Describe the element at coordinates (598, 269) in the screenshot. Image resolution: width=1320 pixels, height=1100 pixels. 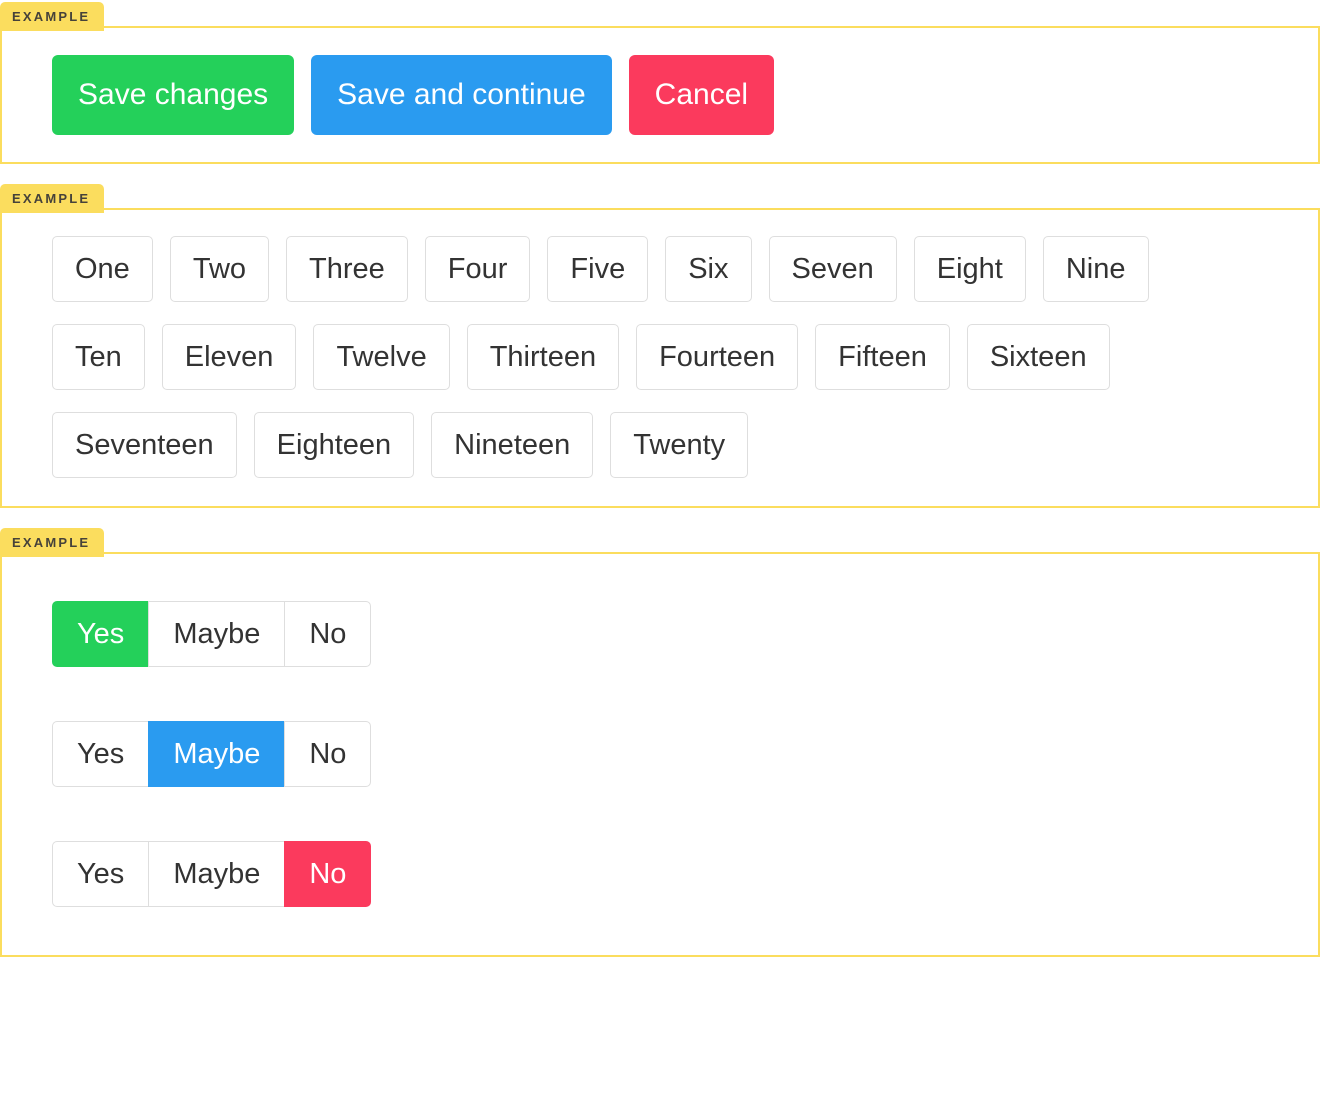
I see `number-chip: Five` at that location.